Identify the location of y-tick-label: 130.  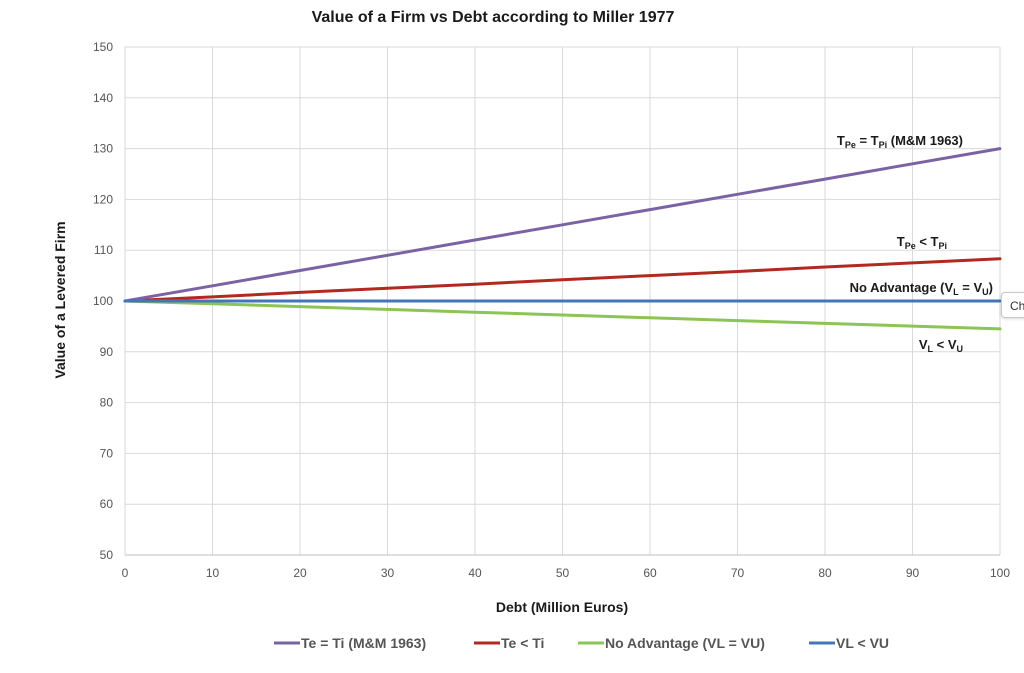
(103, 149).